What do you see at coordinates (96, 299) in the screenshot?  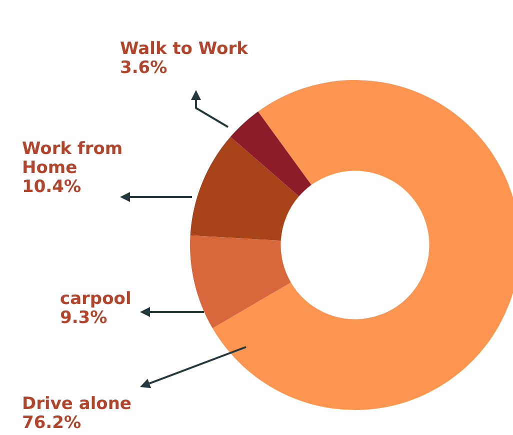 I see `slice-label: carpool` at bounding box center [96, 299].